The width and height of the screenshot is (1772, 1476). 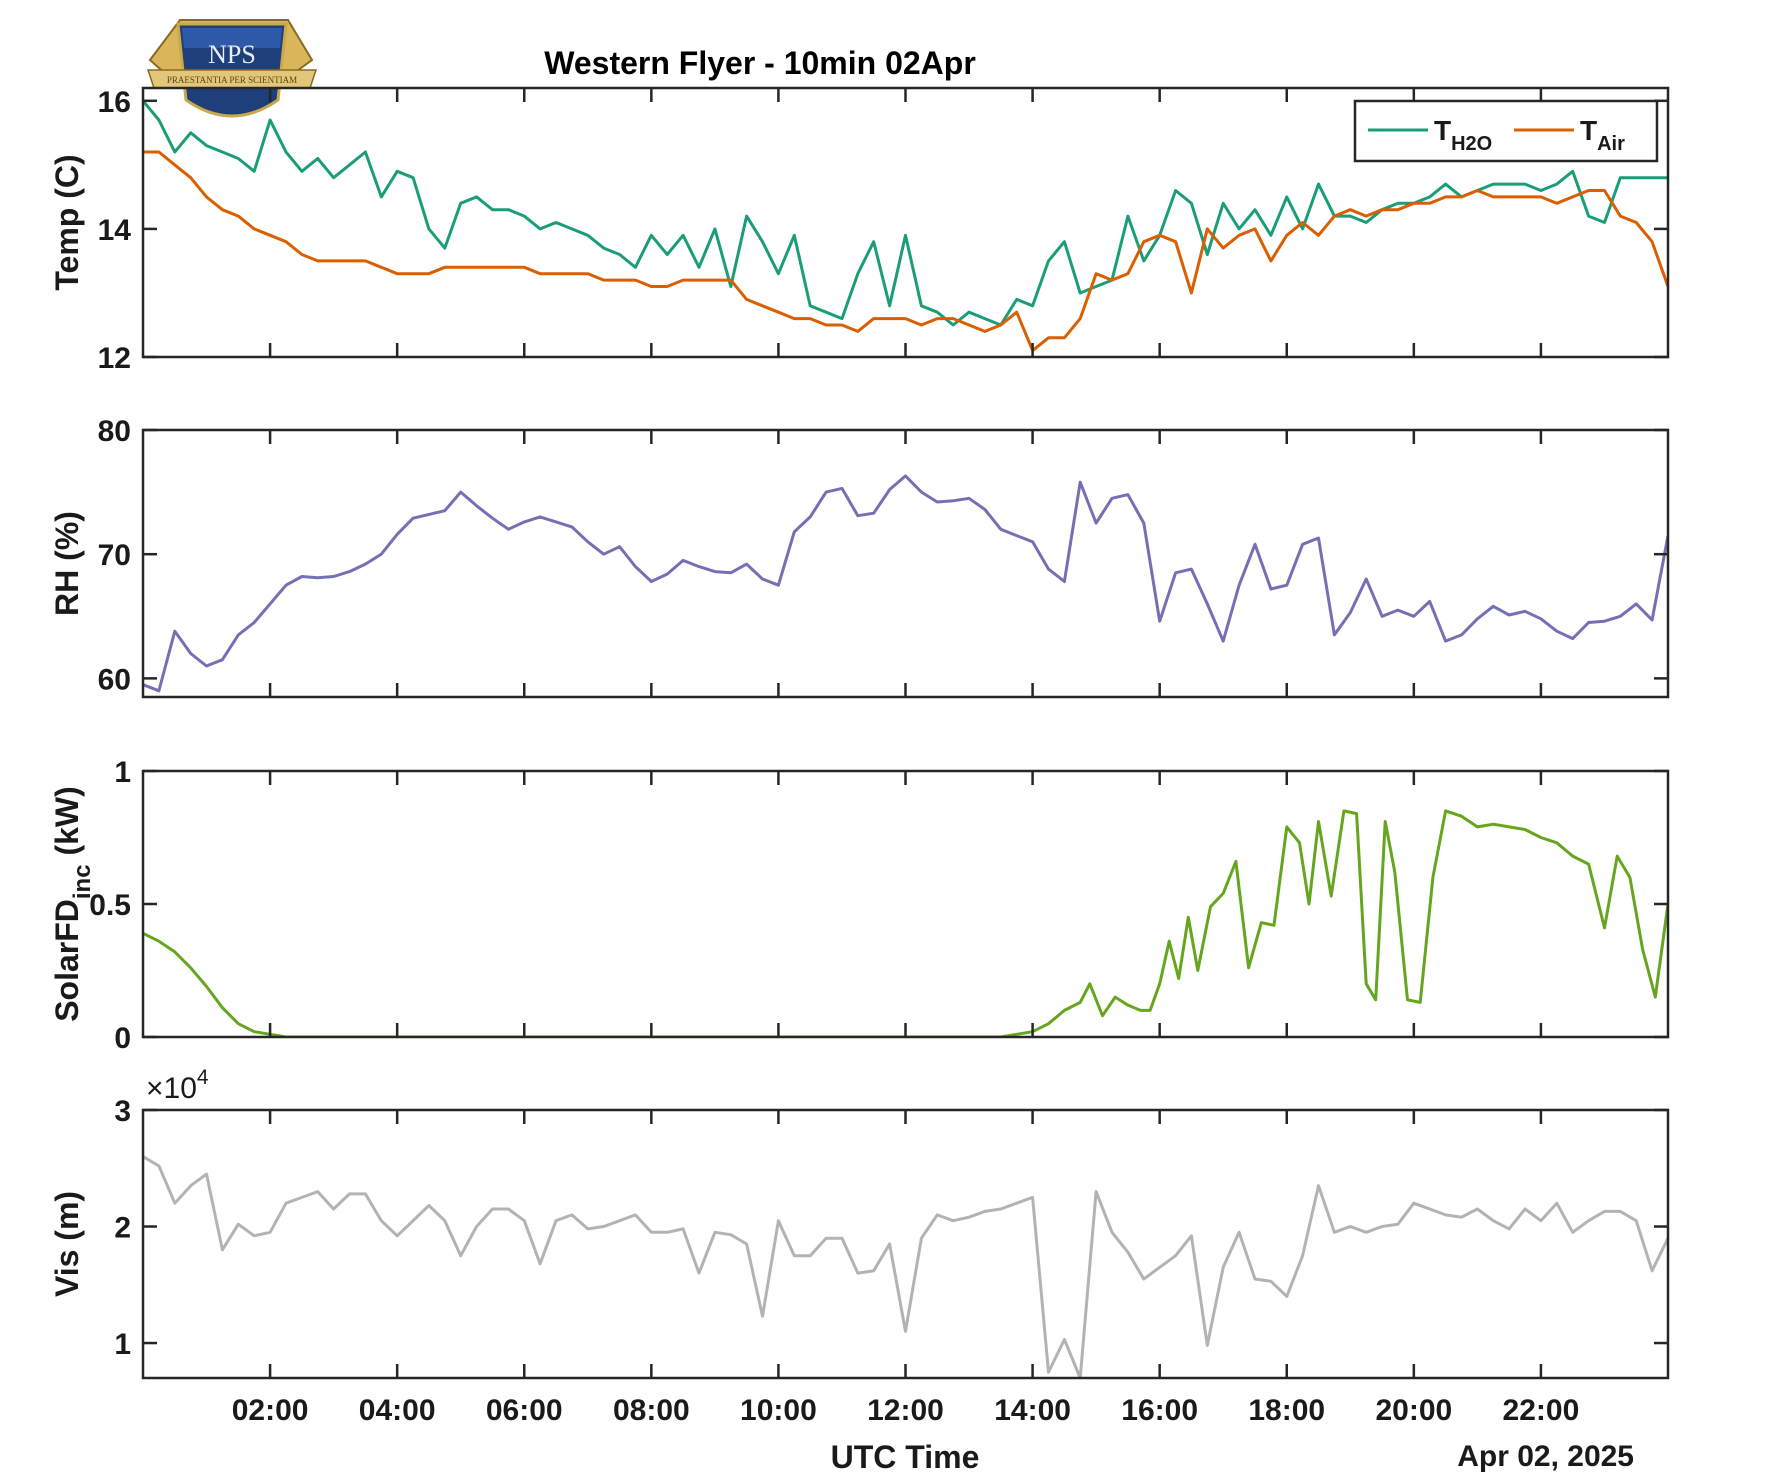 I want to click on x-tick-label: 22:00, so click(x=1541, y=1410).